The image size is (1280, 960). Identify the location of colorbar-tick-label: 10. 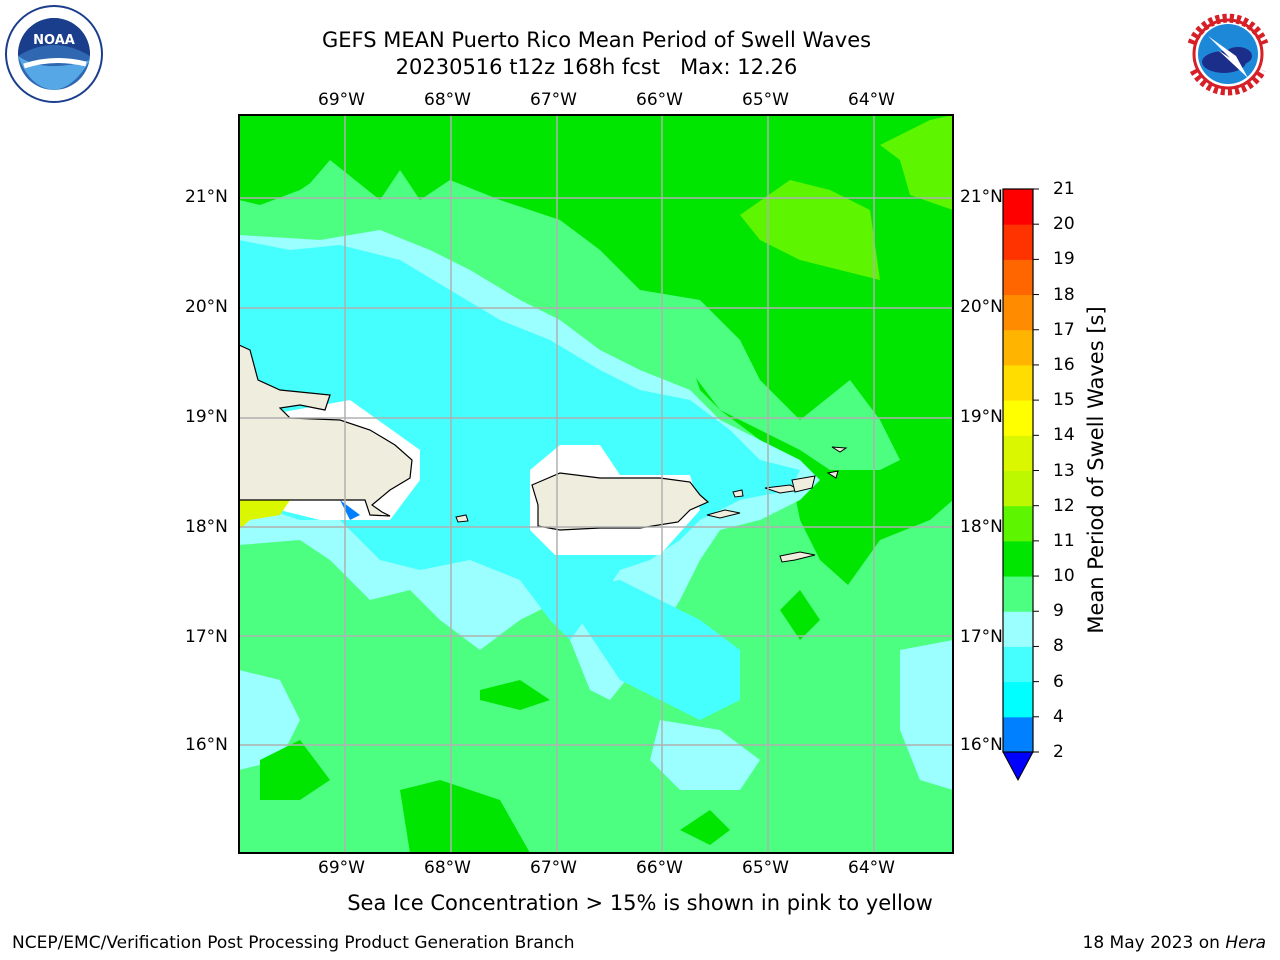
(1064, 576).